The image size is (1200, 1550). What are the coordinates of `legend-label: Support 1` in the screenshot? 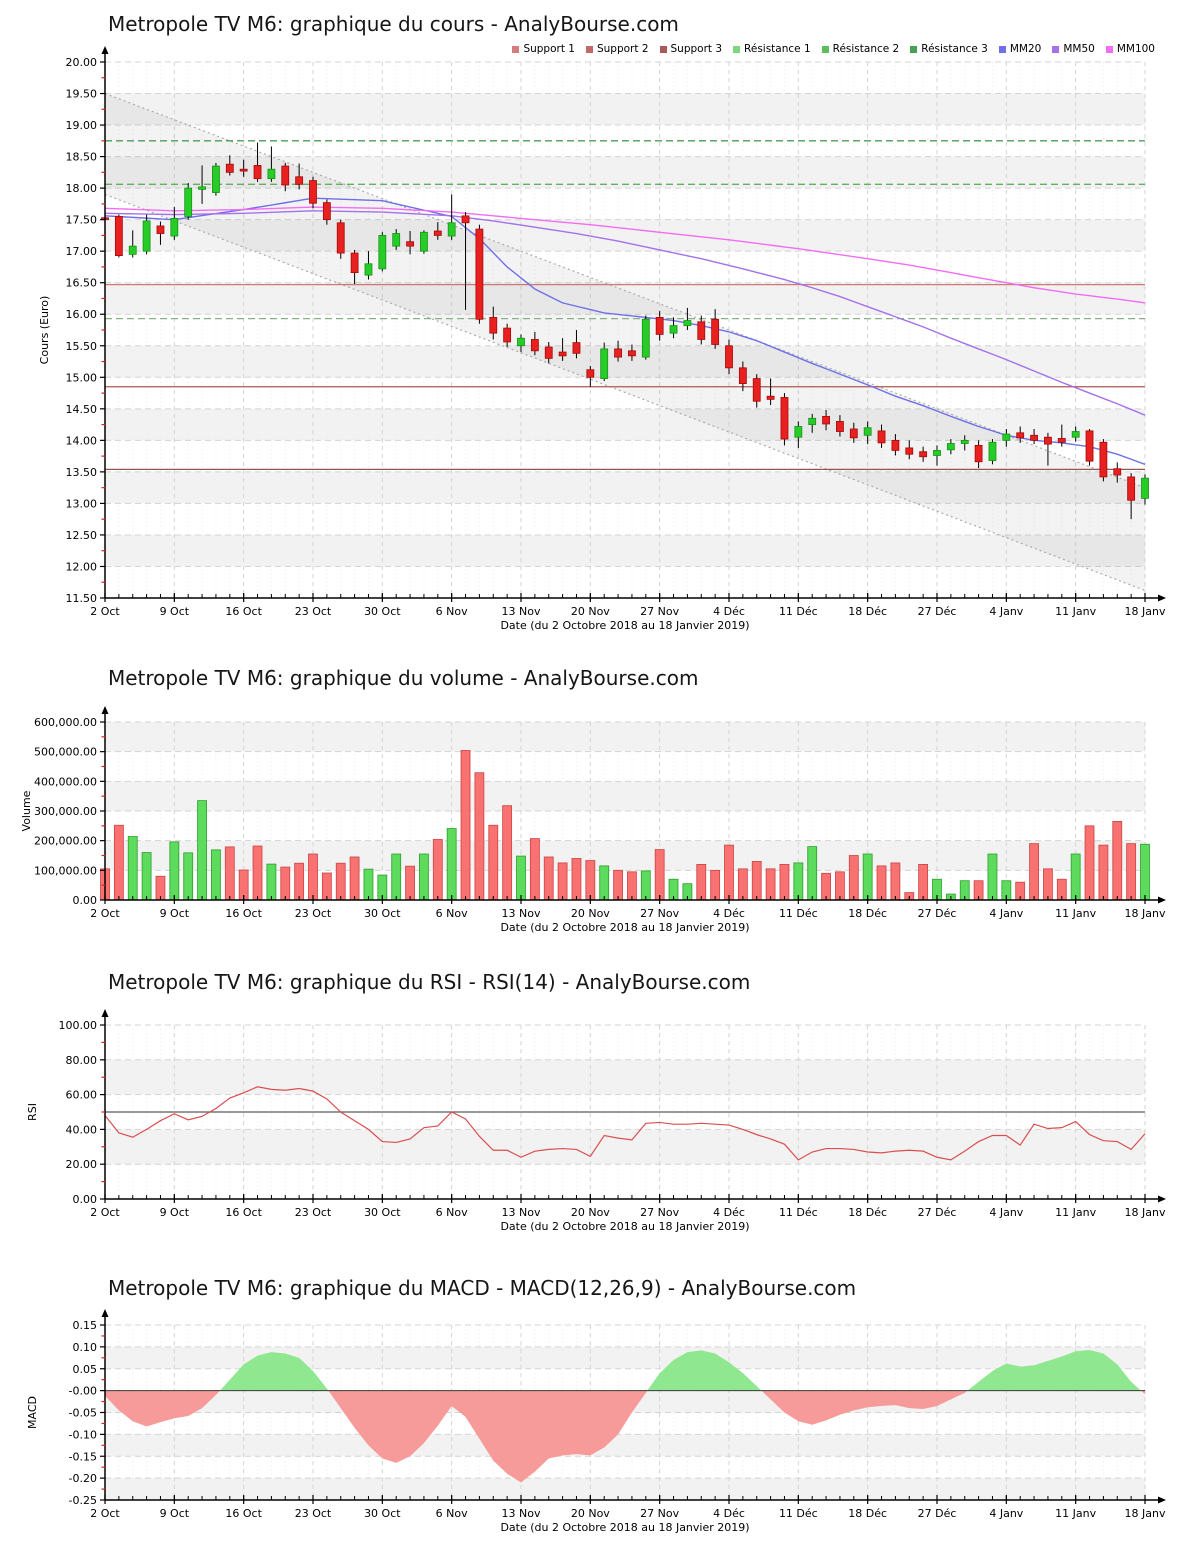 It's located at (549, 49).